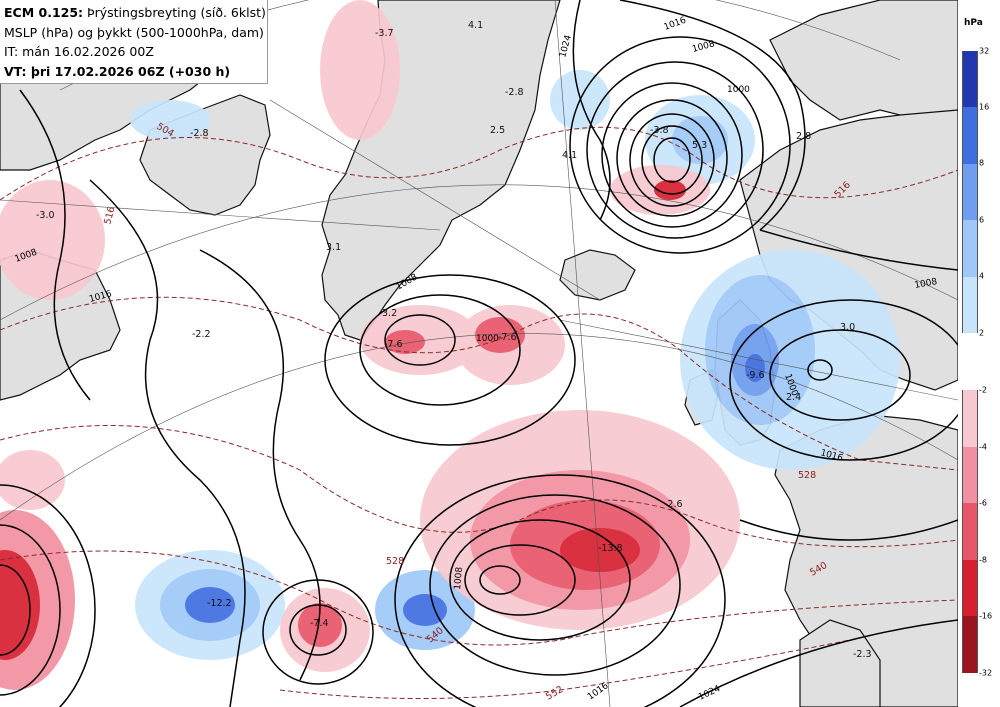  Describe the element at coordinates (134, 32) in the screenshot. I see `subtitle-line: MSLP (hPa) og þykkt (500-1000hPa, dam)` at that location.